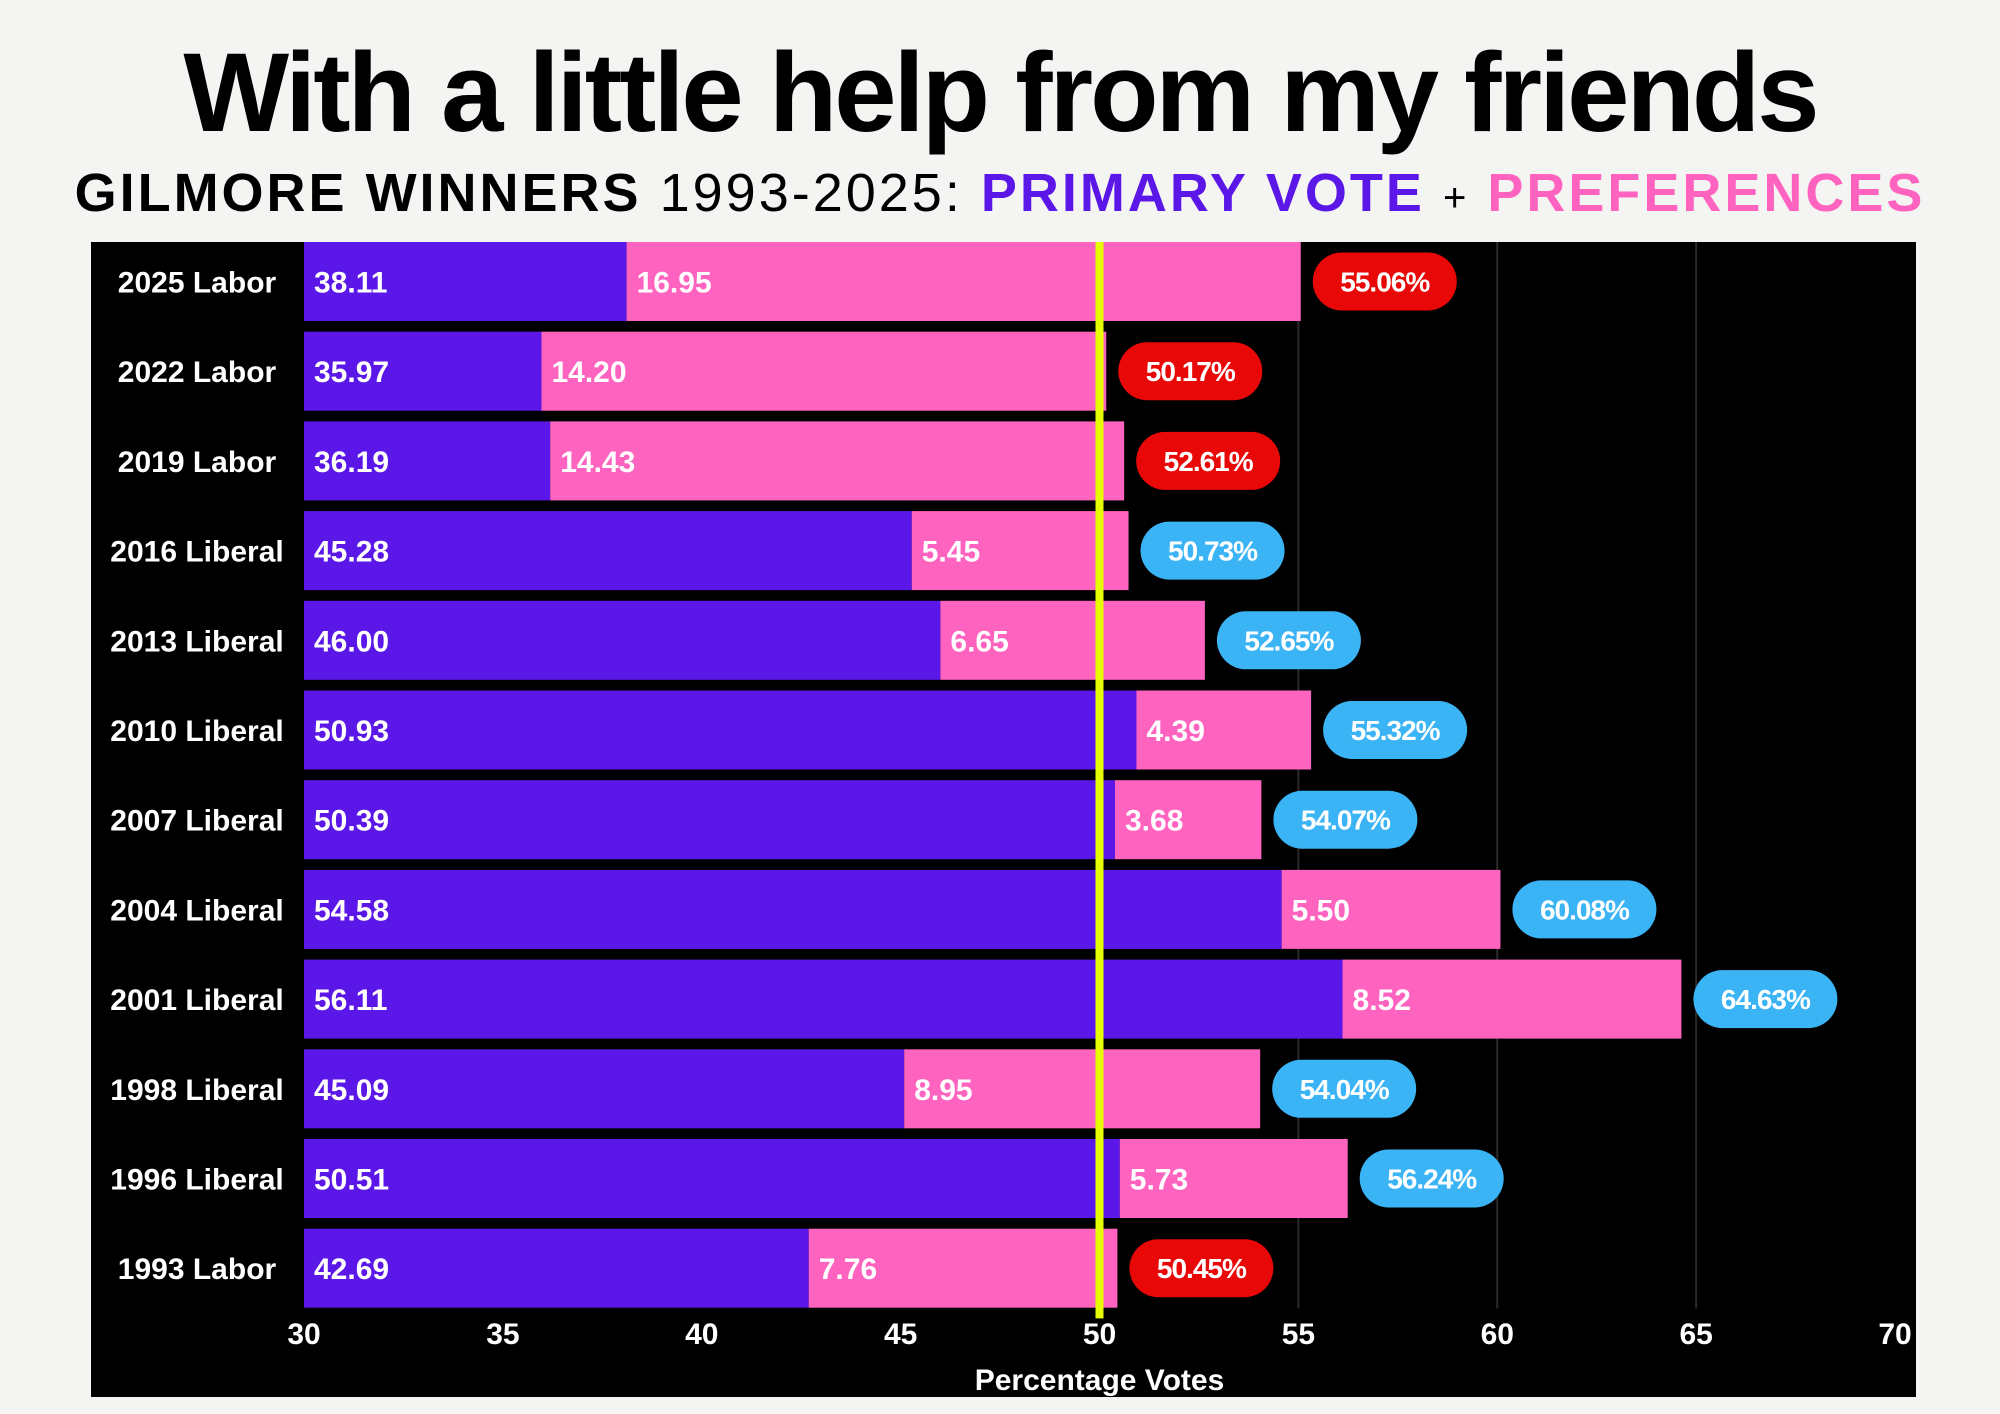 The image size is (2000, 1414). What do you see at coordinates (979, 641) in the screenshot?
I see `preferences-value-label: 6.65` at bounding box center [979, 641].